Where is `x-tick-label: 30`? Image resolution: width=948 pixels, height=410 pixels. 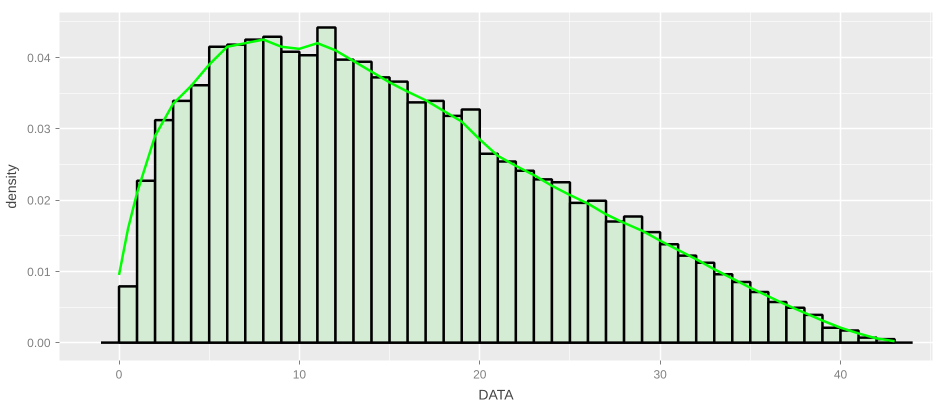 x-tick-label: 30 is located at coordinates (660, 375).